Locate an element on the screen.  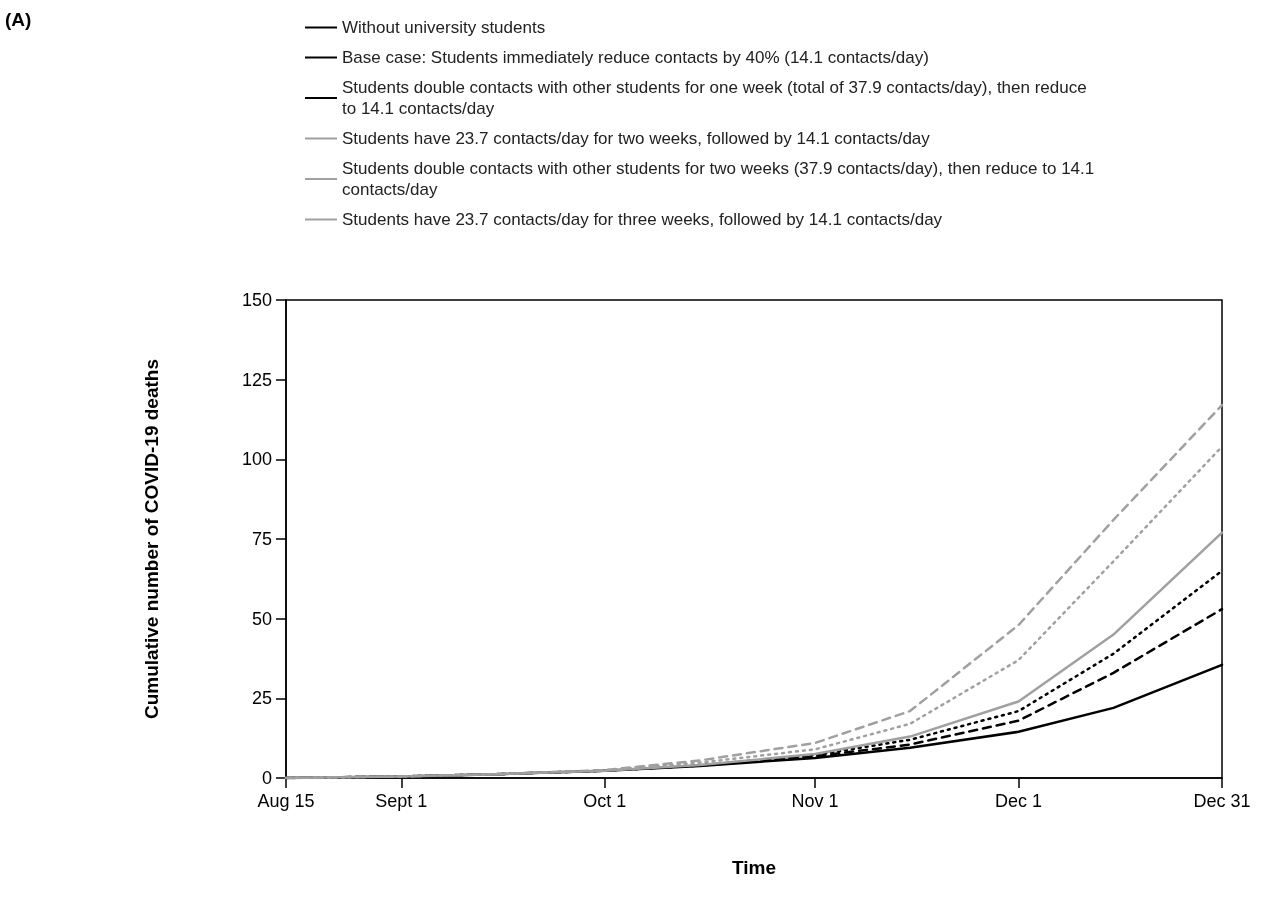
y-tick-label: 50 is located at coordinates (261, 618).